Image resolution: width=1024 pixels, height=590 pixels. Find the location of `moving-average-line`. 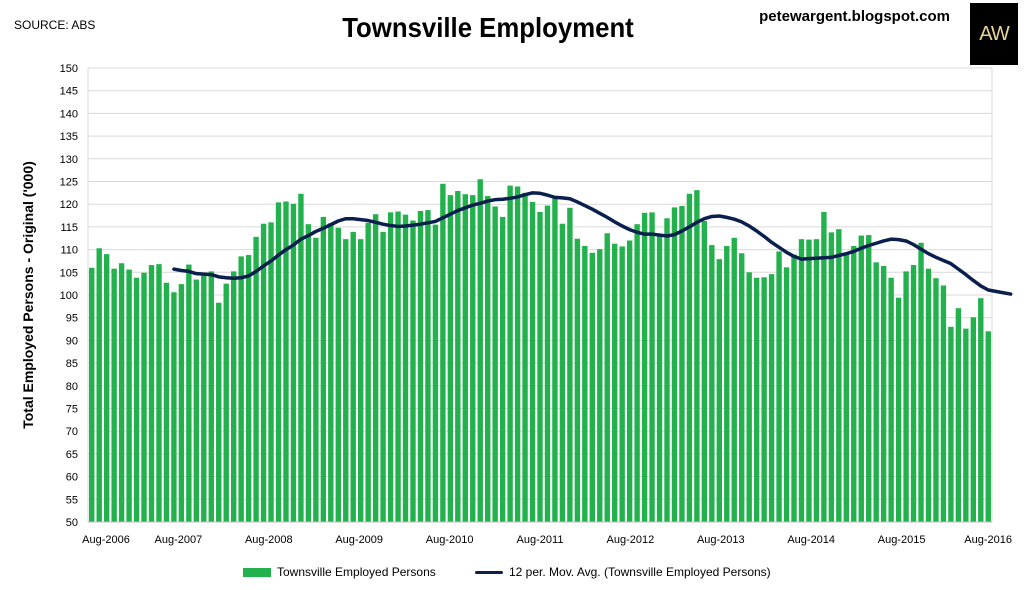

moving-average-line is located at coordinates (592, 243).